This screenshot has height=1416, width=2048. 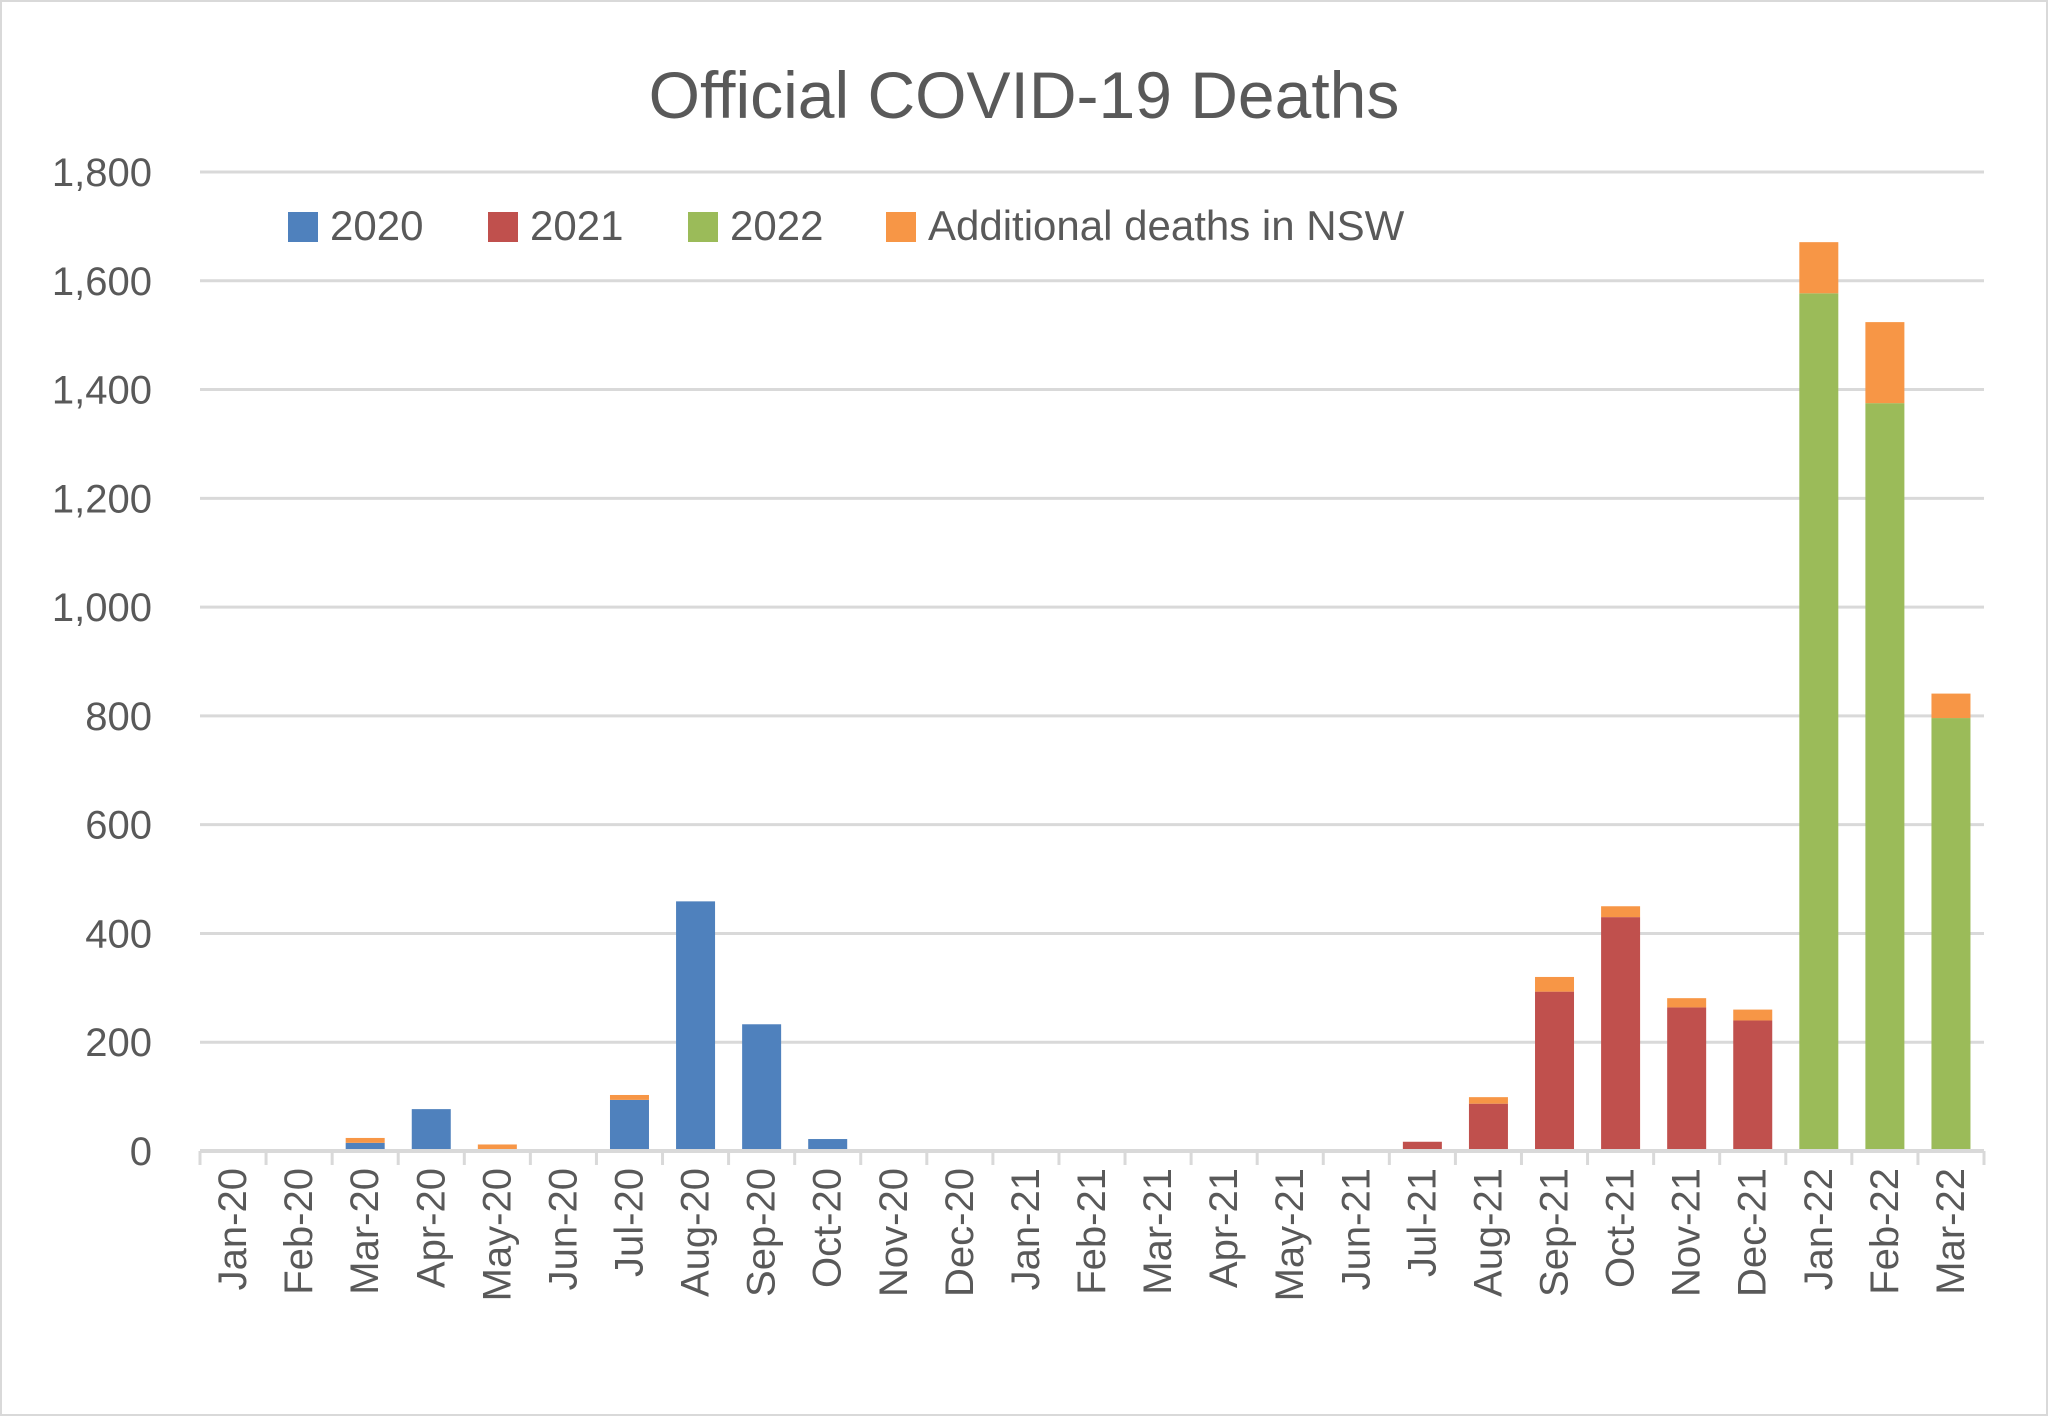 I want to click on x-tick-label: Nov-20, so click(x=894, y=1232).